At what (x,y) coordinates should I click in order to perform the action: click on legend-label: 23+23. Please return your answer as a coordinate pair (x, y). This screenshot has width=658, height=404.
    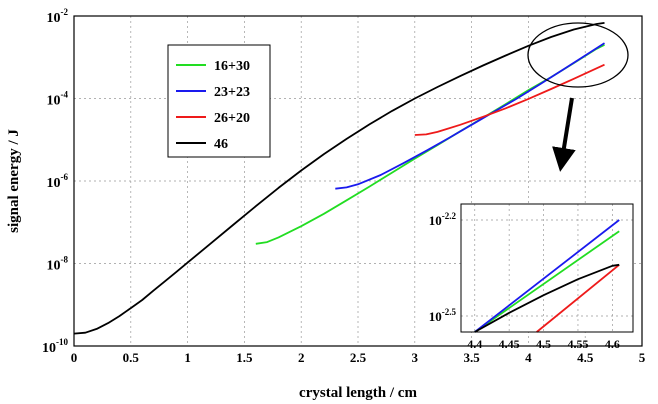
    Looking at the image, I should click on (232, 92).